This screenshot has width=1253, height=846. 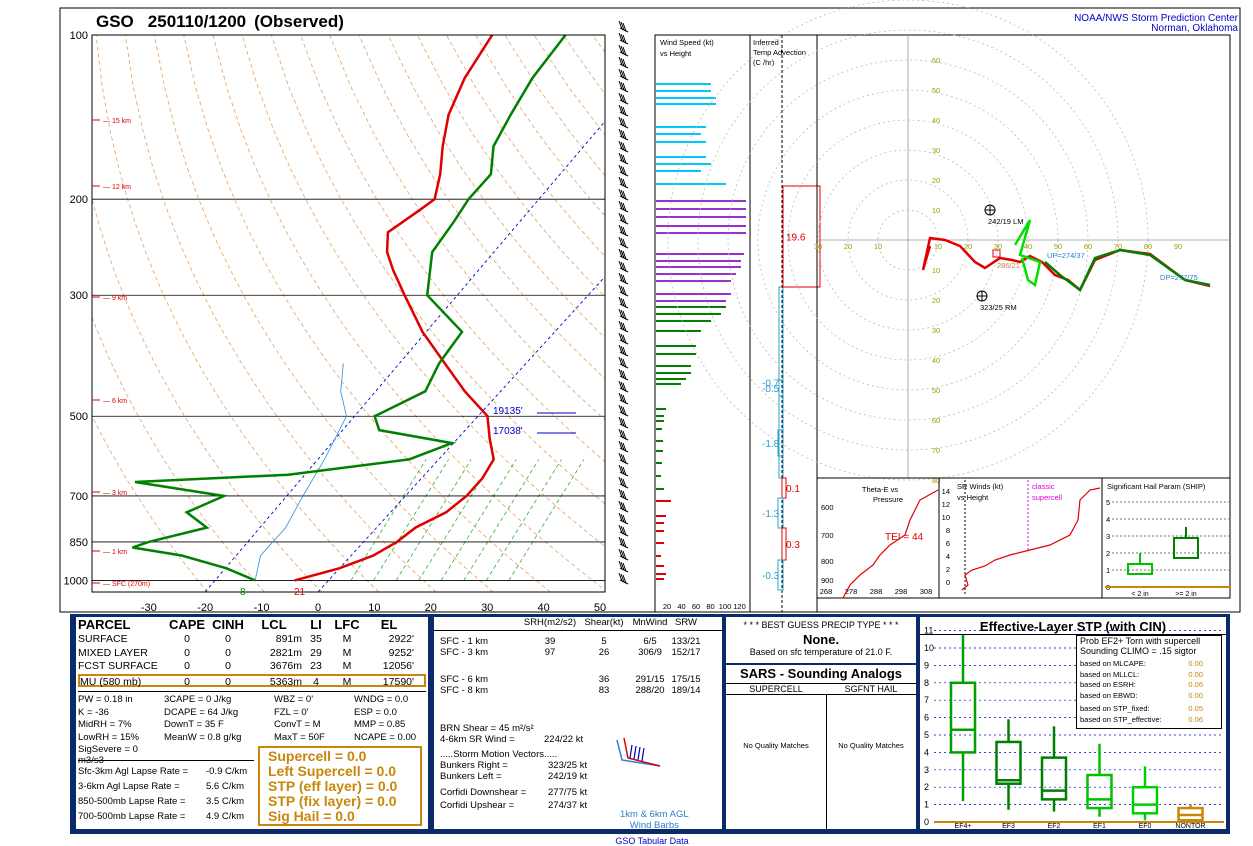 I want to click on sr-y-tick: 14, so click(x=946, y=491).